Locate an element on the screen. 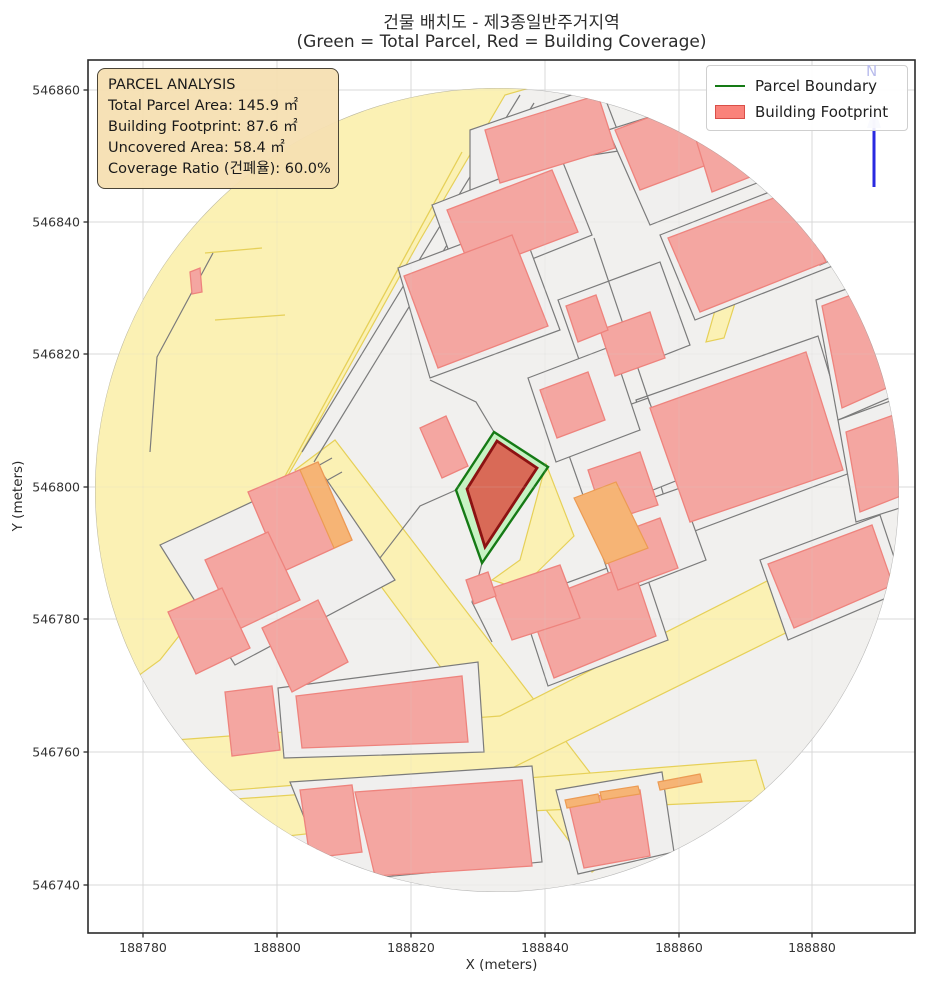 The image size is (925, 990). x-tick-label: 188820 is located at coordinates (411, 947).